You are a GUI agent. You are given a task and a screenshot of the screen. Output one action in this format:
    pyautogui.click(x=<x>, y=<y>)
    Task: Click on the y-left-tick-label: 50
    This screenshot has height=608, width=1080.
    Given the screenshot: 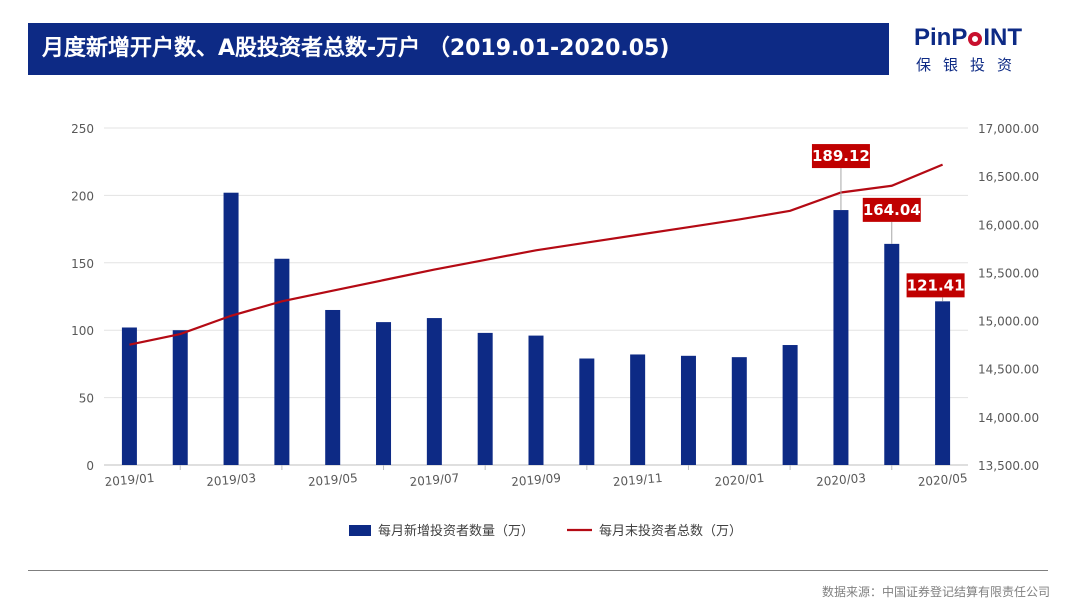 What is the action you would take?
    pyautogui.click(x=86, y=399)
    